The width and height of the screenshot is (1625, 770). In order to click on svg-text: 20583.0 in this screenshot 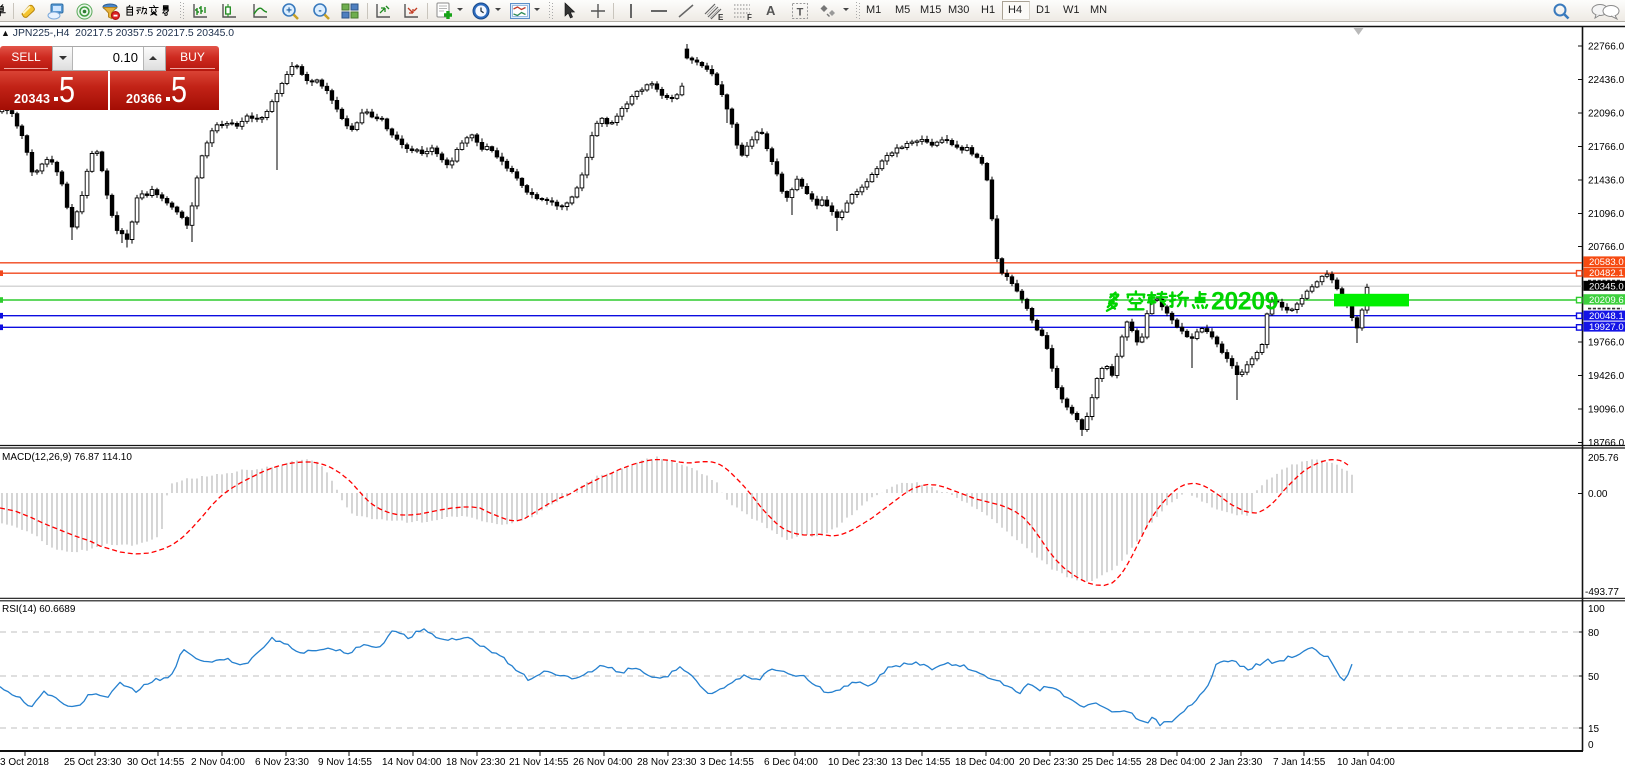, I will do `click(1606, 262)`.